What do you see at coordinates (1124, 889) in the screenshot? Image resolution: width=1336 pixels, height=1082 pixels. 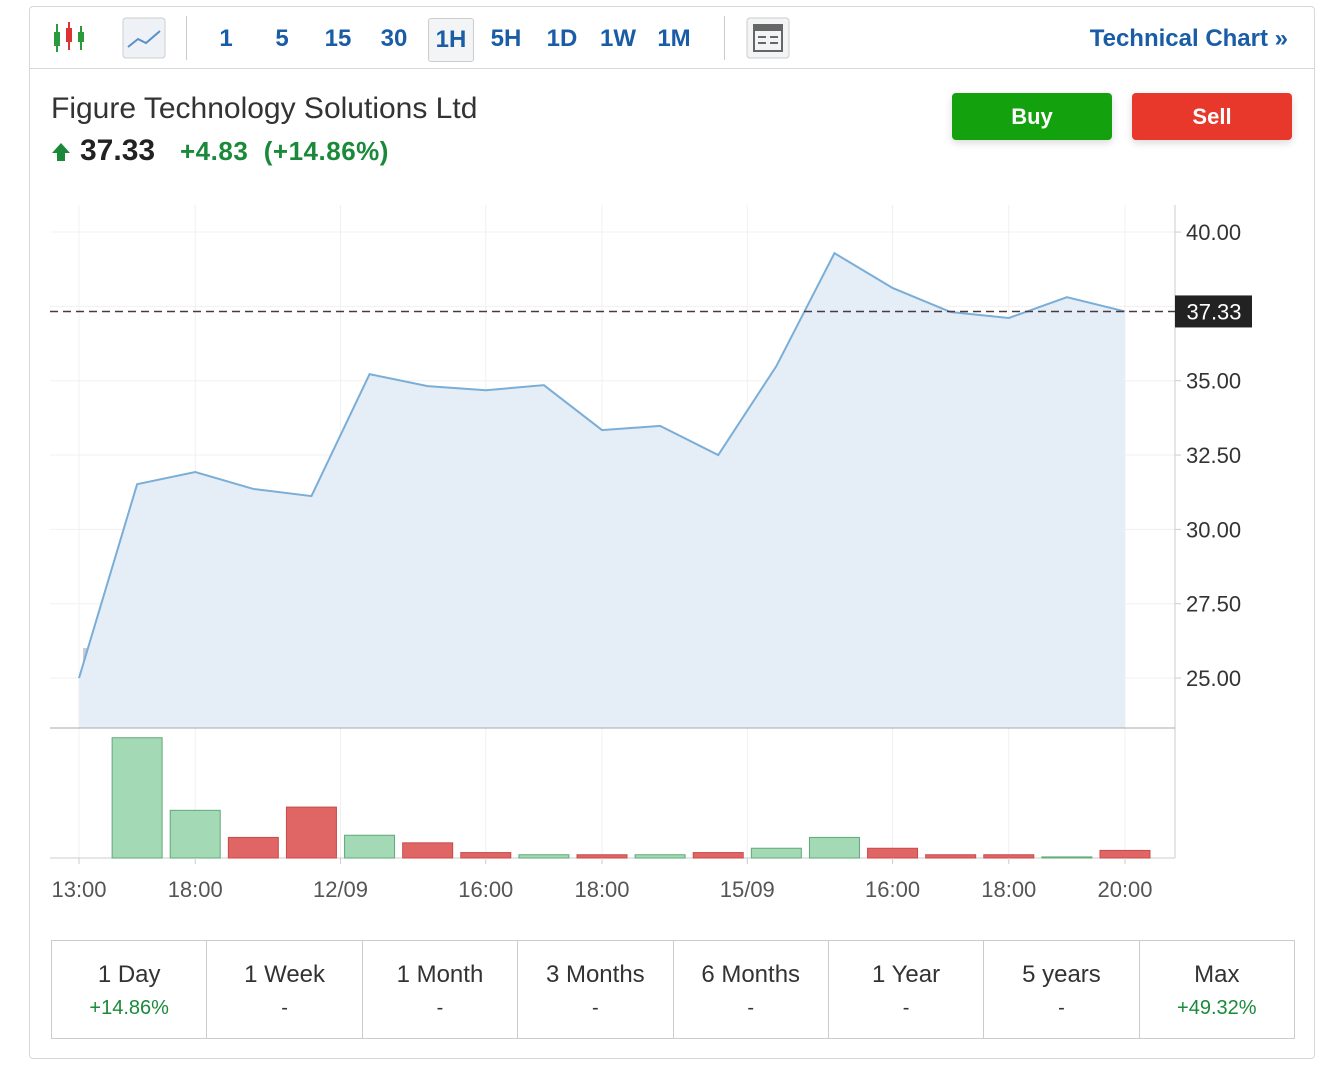 I see `x-tick-label: 20:00` at bounding box center [1124, 889].